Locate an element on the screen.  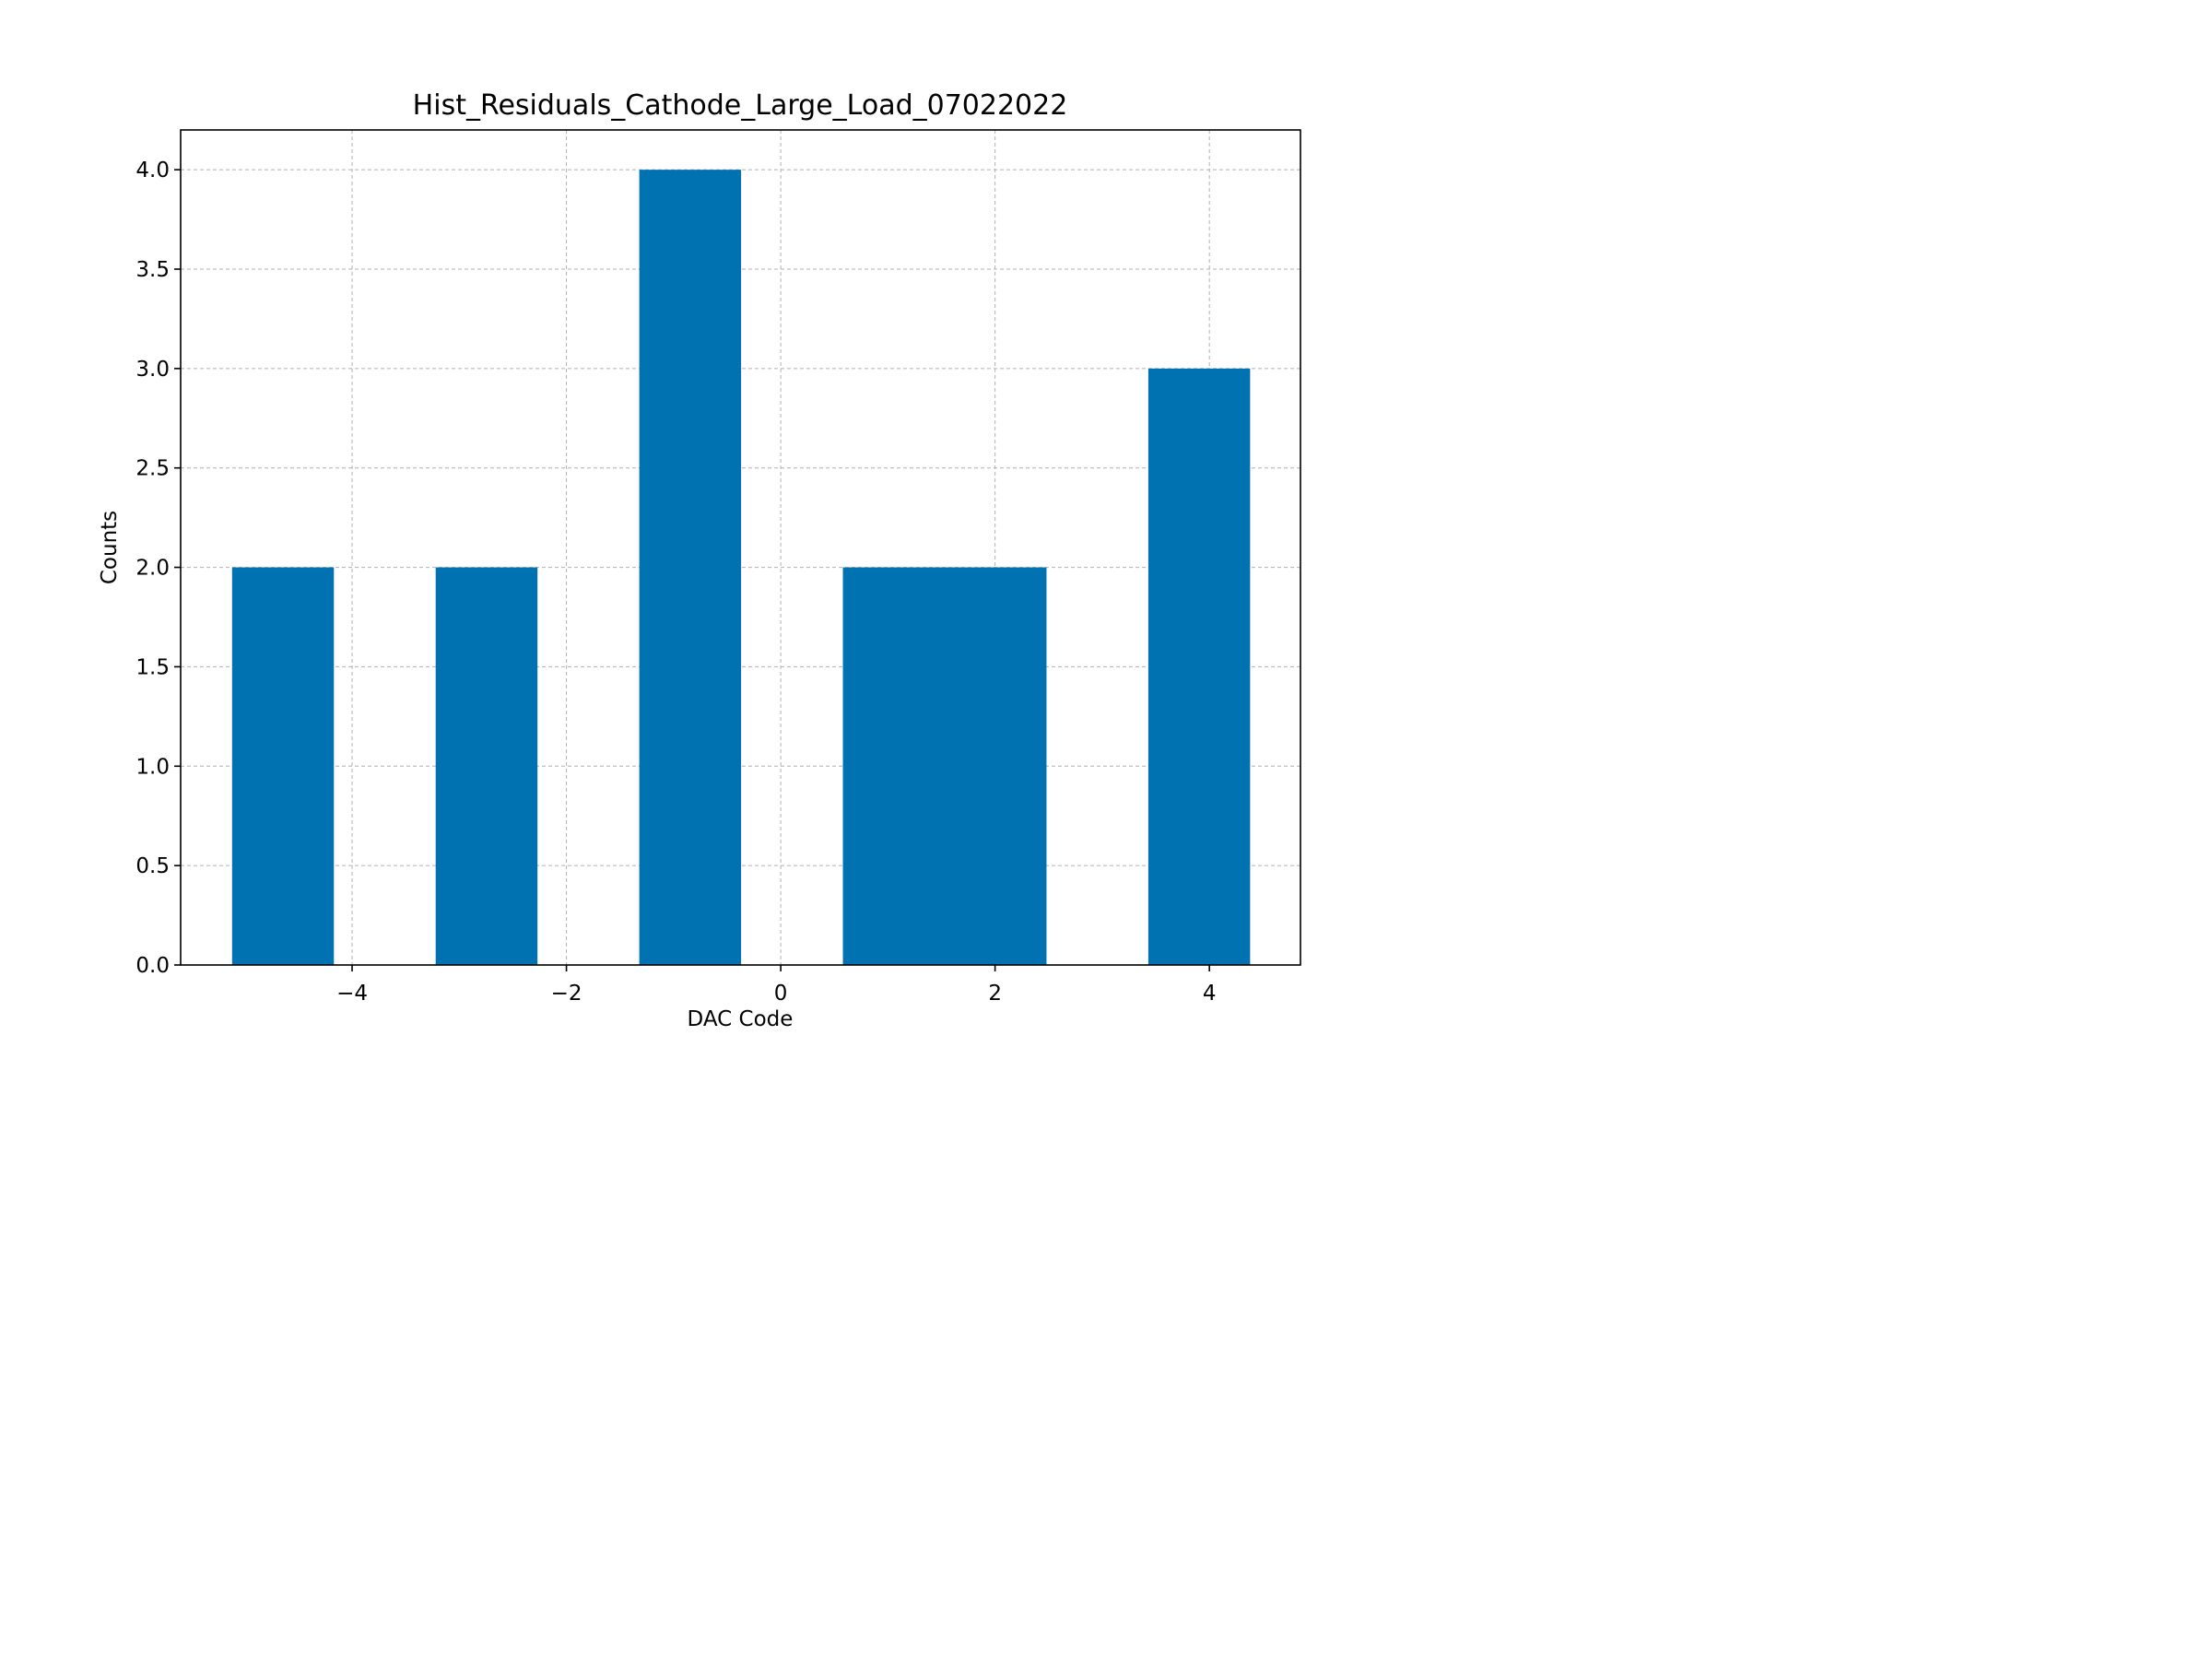
y-axis-label: Counts is located at coordinates (110, 547).